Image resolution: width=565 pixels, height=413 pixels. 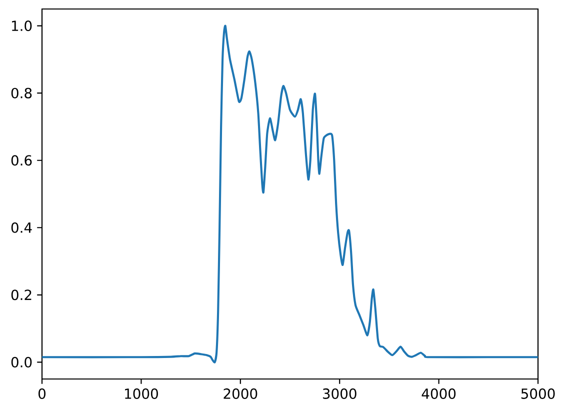 What do you see at coordinates (339, 393) in the screenshot?
I see `x-tick-label: 3000` at bounding box center [339, 393].